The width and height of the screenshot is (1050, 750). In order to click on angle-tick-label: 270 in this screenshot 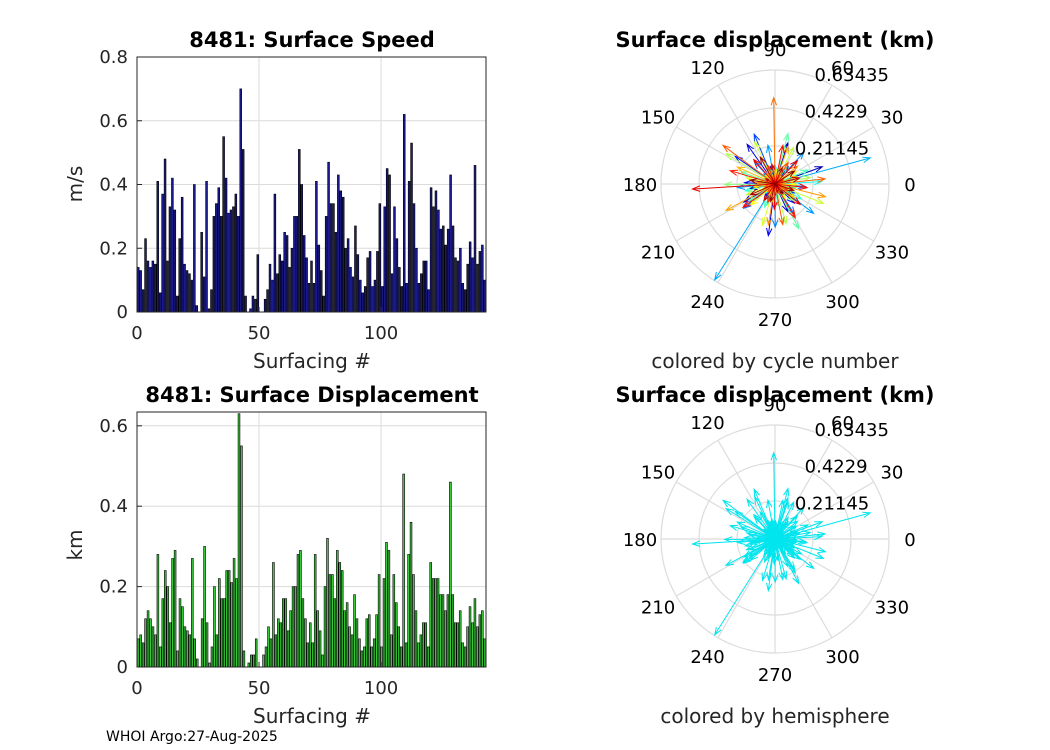, I will do `click(775, 675)`.